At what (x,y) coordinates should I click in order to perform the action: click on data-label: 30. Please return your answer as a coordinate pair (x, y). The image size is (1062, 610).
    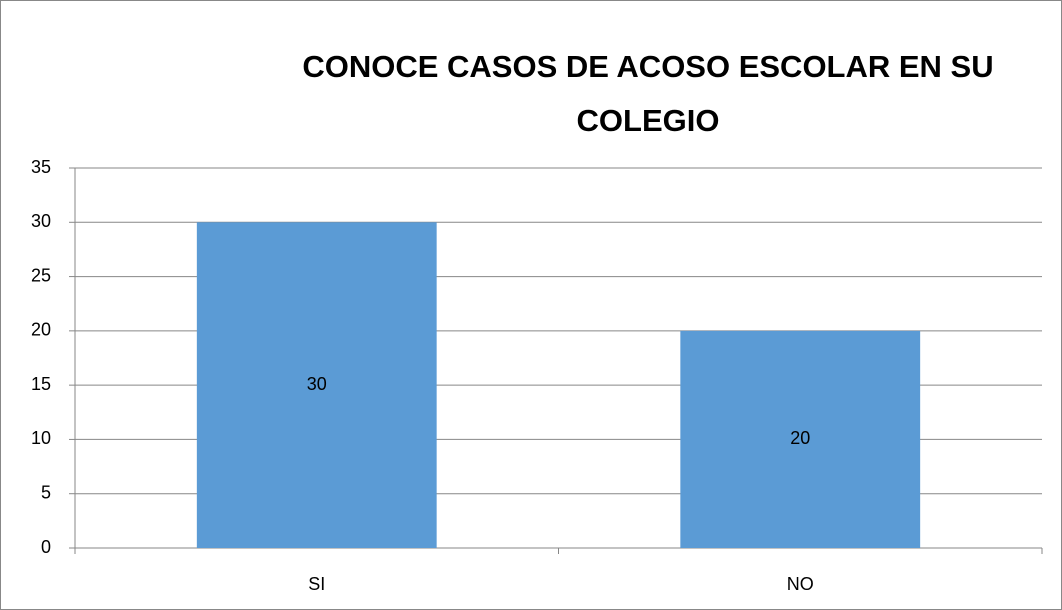
    Looking at the image, I should click on (317, 384).